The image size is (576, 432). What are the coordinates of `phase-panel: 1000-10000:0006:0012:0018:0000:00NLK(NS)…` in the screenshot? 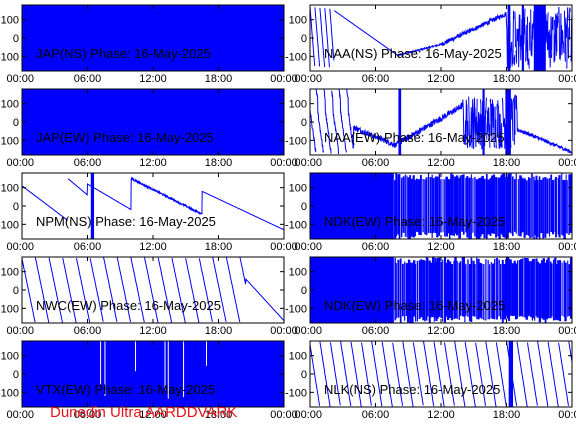 It's located at (430, 380).